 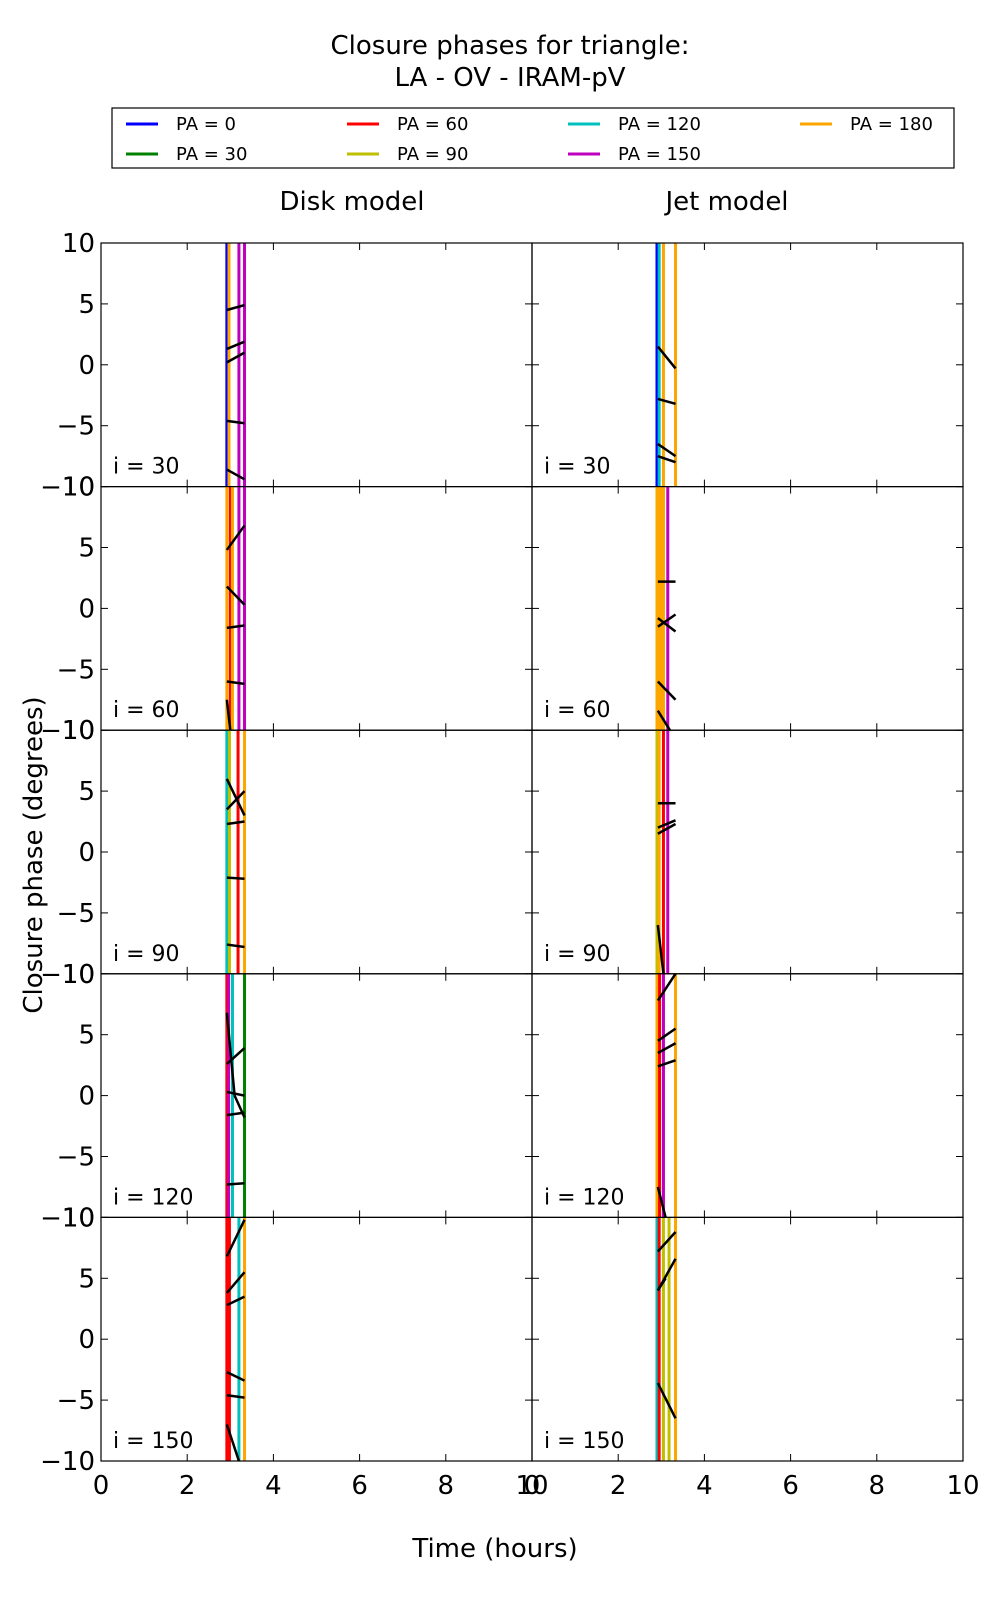 I want to click on panel: i = 30, so click(x=747, y=365).